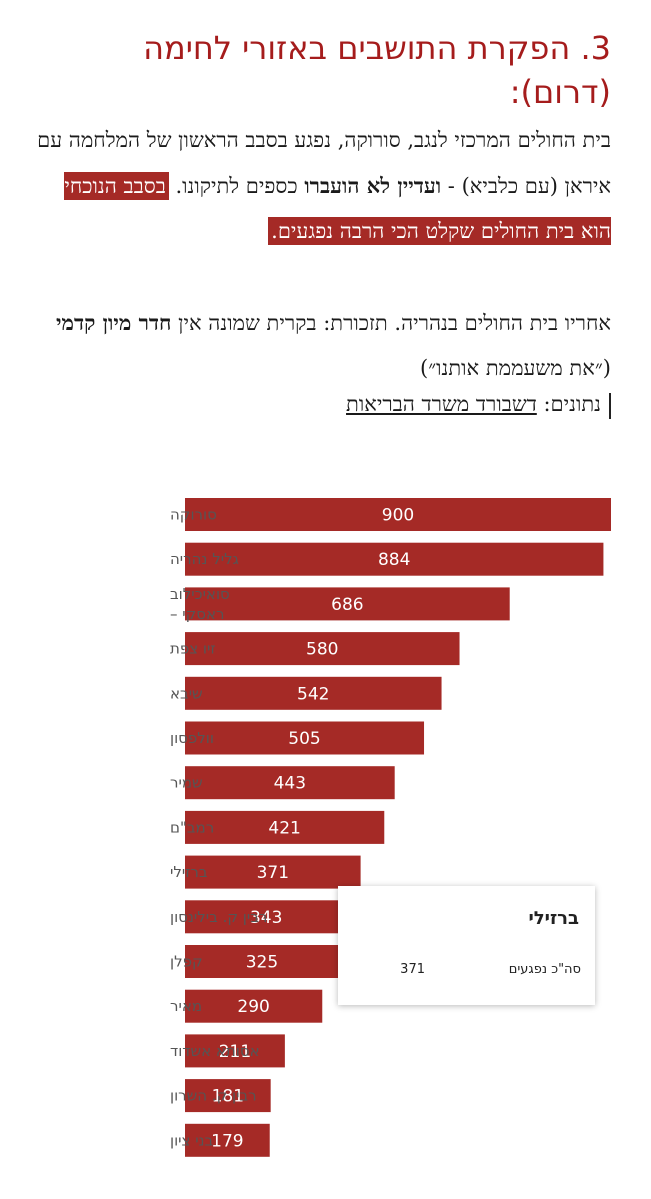 Image resolution: width=651 pixels, height=1199 pixels. Describe the element at coordinates (568, 404) in the screenshot. I see `source-label: נתונים:` at that location.